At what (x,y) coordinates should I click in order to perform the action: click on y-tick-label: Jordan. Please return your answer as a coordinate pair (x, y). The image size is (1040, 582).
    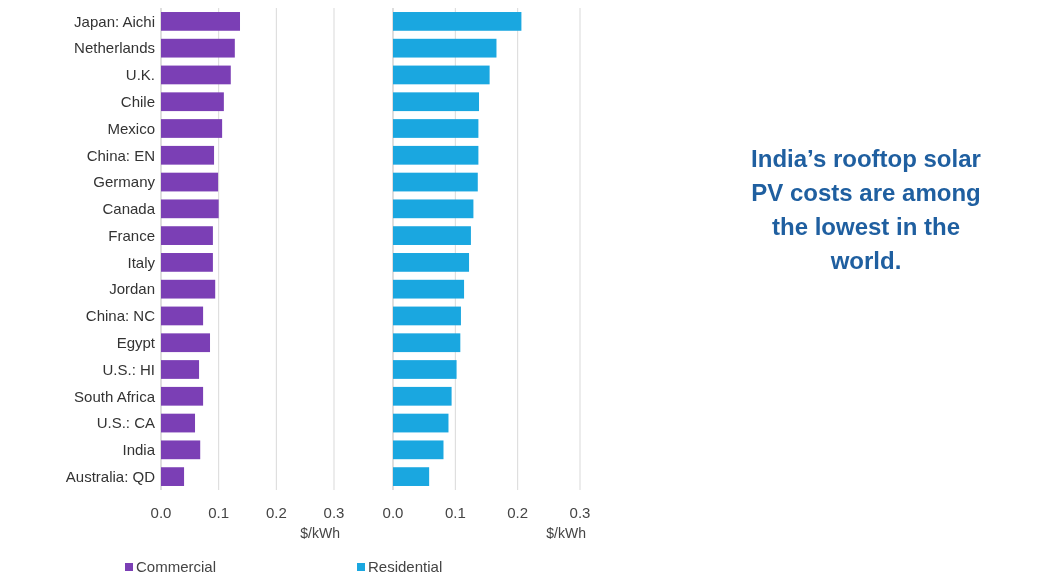
    Looking at the image, I should click on (132, 289).